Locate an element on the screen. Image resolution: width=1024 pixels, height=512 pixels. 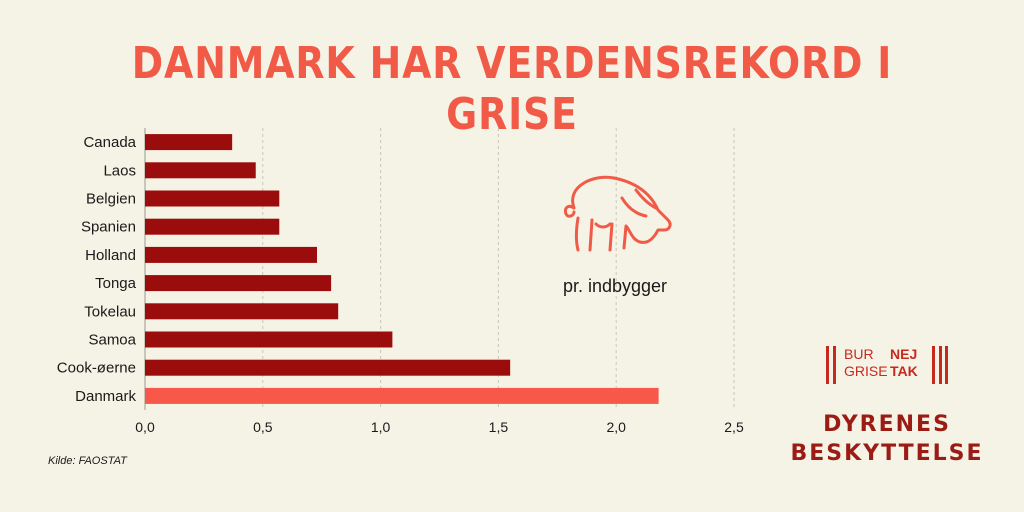
category-label: Holland is located at coordinates (110, 255).